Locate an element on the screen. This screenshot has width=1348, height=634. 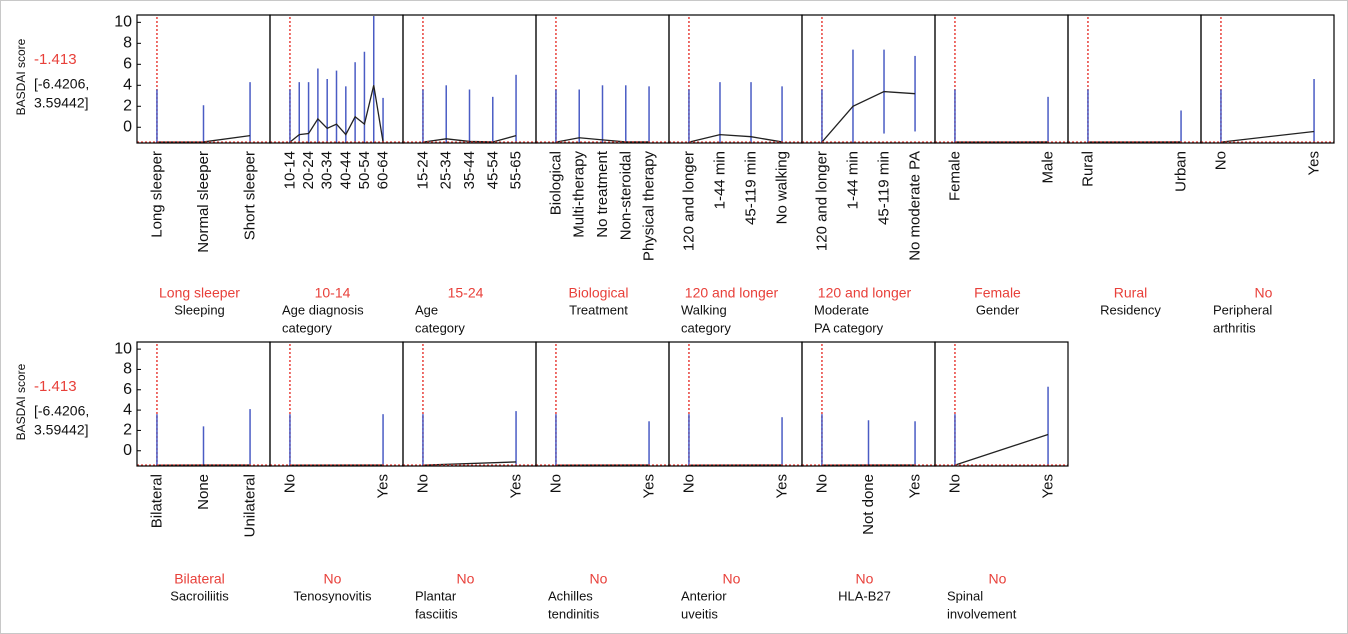
x-tick-label: No moderate PA is located at coordinates (915, 206).